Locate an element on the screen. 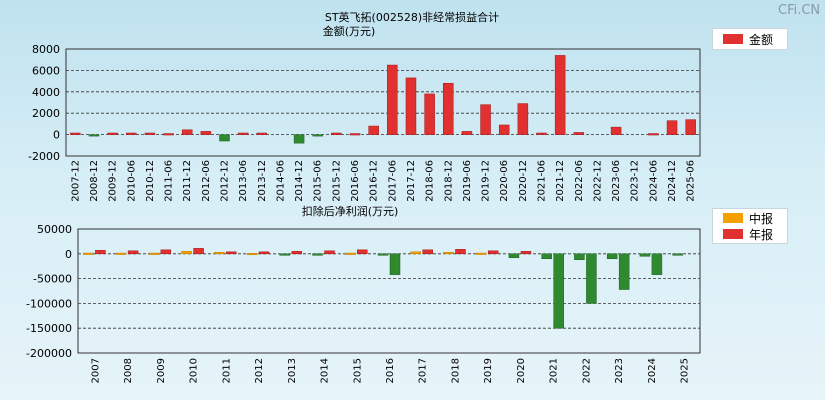  chart2-x-tick-label: 2018 is located at coordinates (455, 370).